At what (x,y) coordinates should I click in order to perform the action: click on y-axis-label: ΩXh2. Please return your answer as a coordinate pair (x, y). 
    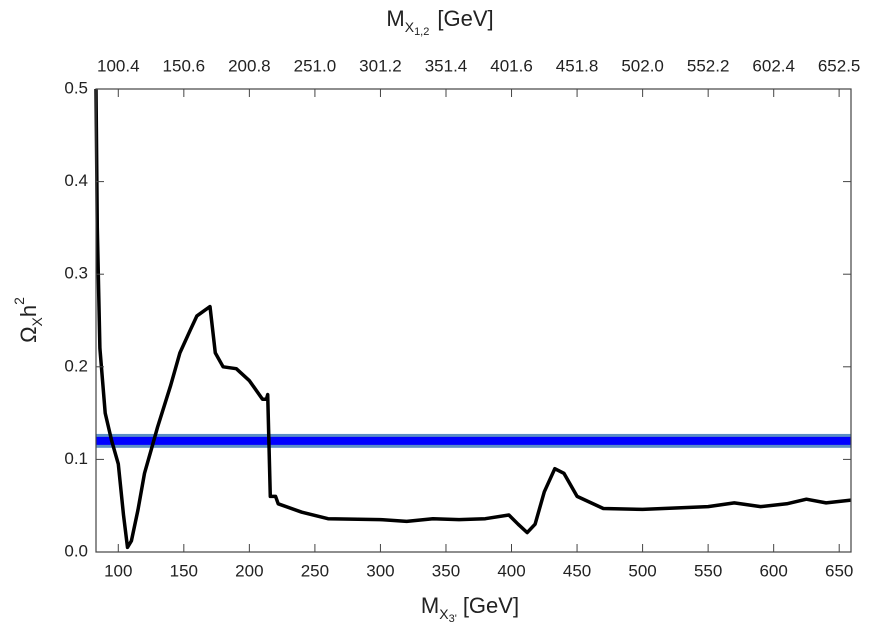
    Looking at the image, I should click on (28, 320).